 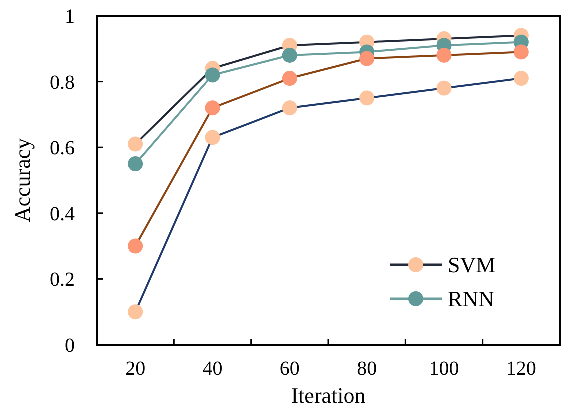 What do you see at coordinates (70, 346) in the screenshot?
I see `y-tick-label: 0` at bounding box center [70, 346].